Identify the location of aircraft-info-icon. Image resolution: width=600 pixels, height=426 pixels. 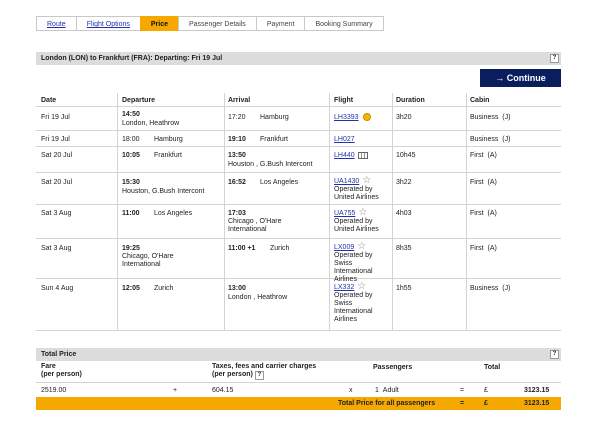
(362, 155).